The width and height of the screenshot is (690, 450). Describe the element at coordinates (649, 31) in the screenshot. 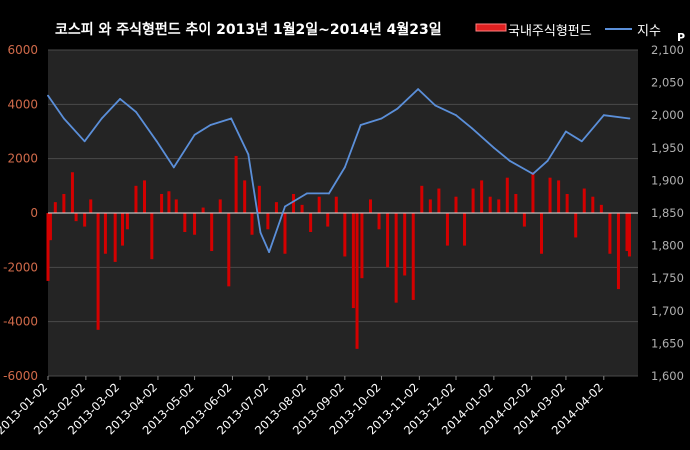

I see `legend-line-label: 지수` at that location.